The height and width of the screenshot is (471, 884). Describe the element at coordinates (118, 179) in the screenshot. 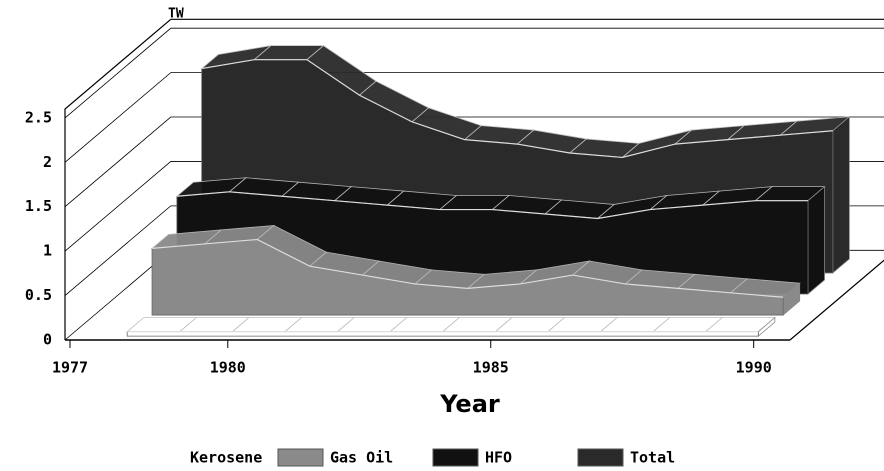

I see `wall` at that location.